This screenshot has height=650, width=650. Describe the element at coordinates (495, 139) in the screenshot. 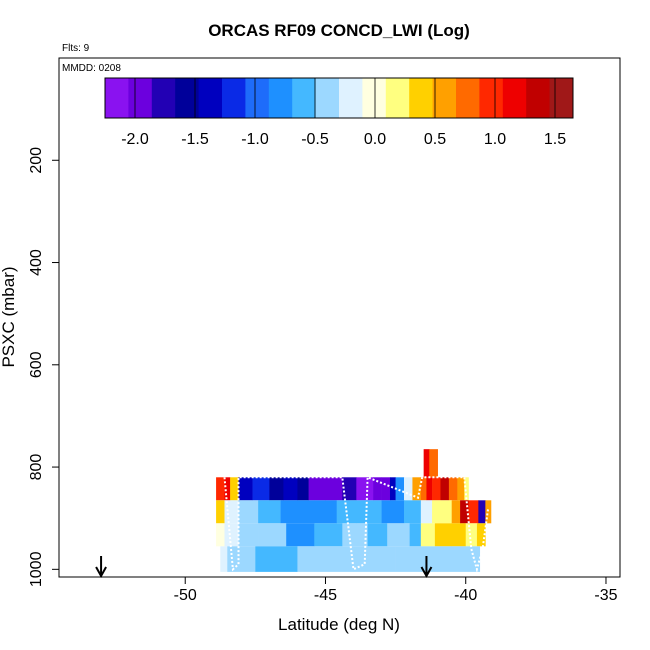

I see `colorbar-tick-label: 1.0` at that location.